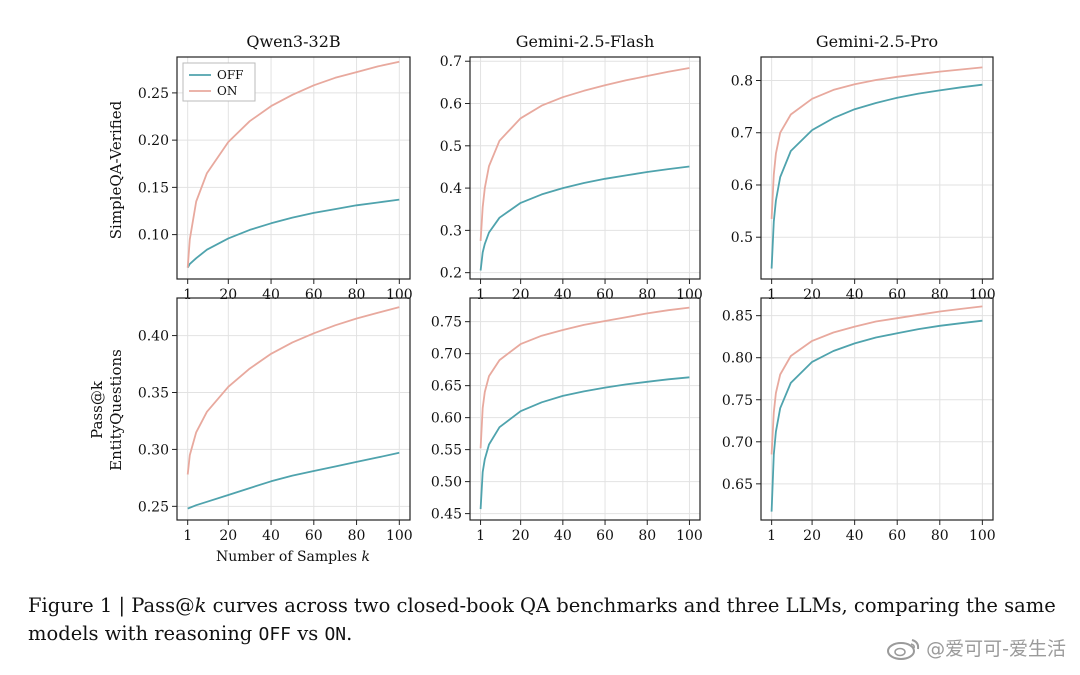  I want to click on y-tick-label: 0.40, so click(153, 337).